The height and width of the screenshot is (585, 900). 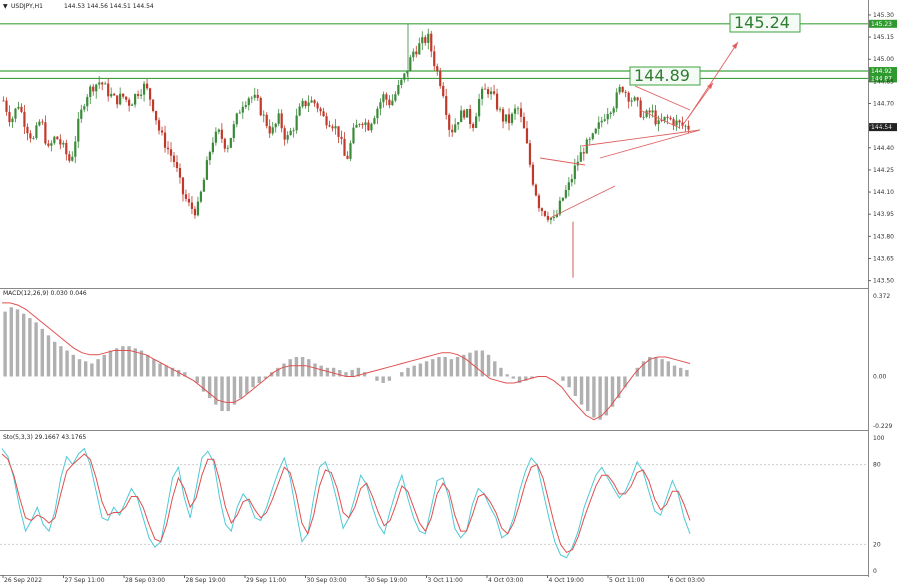 I want to click on price-tick-label: 145.00, so click(x=883, y=59).